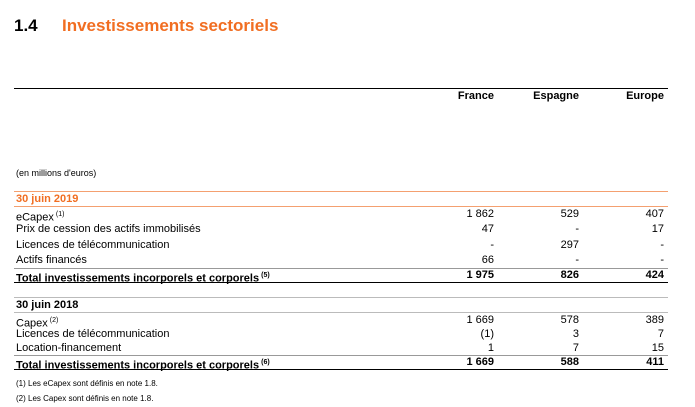 The width and height of the screenshot is (695, 407). What do you see at coordinates (490, 348) in the screenshot?
I see `cell: 1` at bounding box center [490, 348].